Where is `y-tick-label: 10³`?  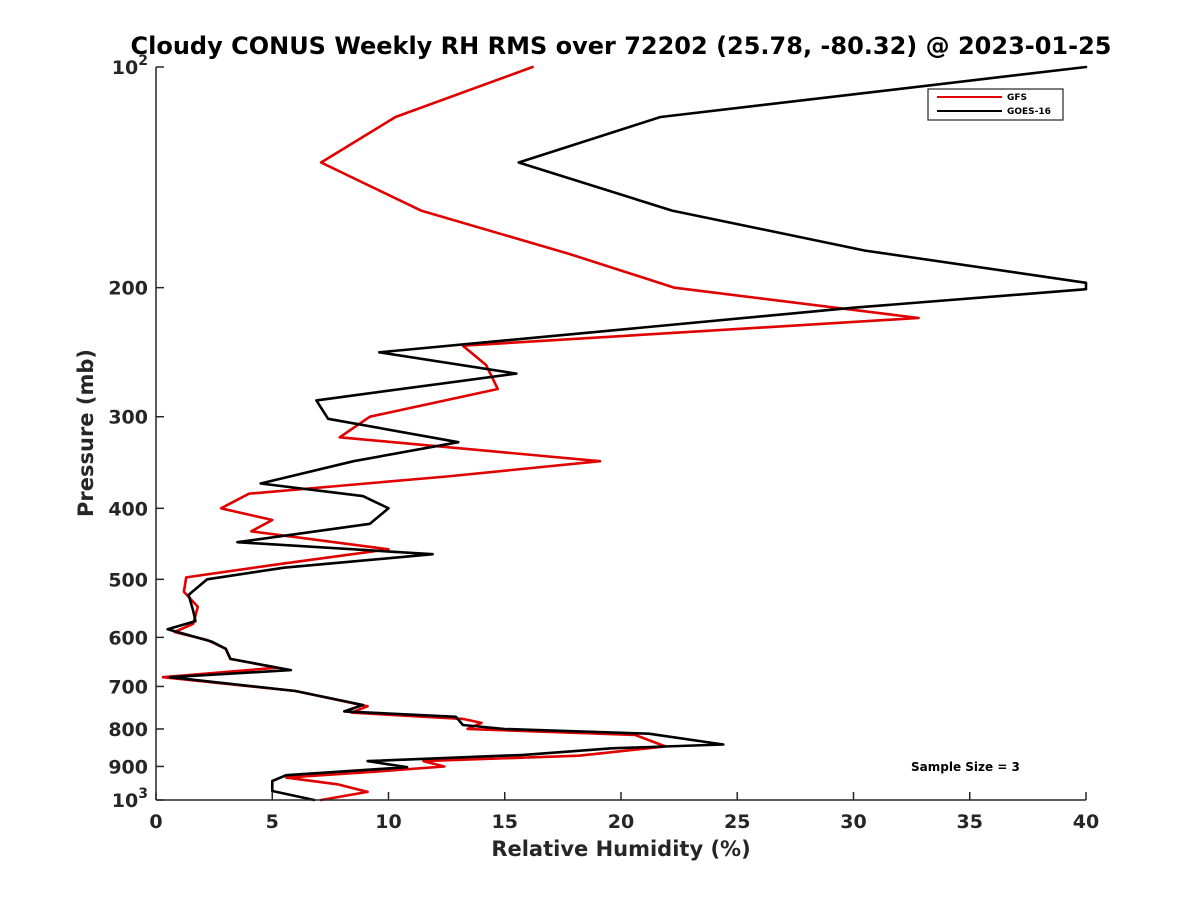
y-tick-label: 10³ is located at coordinates (130, 799).